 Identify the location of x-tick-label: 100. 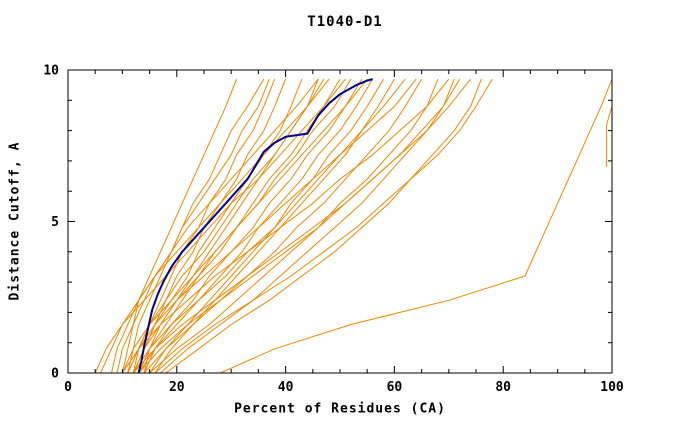
(612, 387).